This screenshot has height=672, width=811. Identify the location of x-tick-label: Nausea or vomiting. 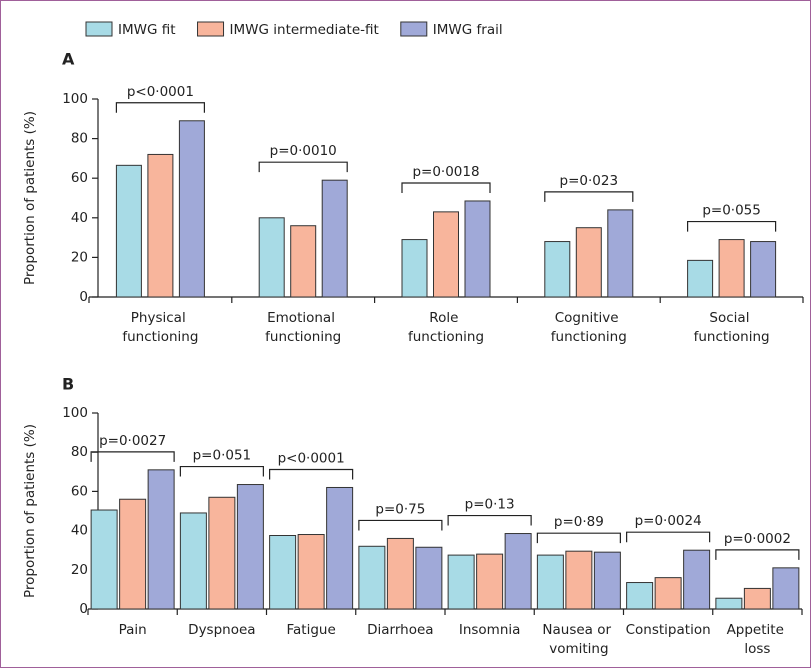
(578, 639).